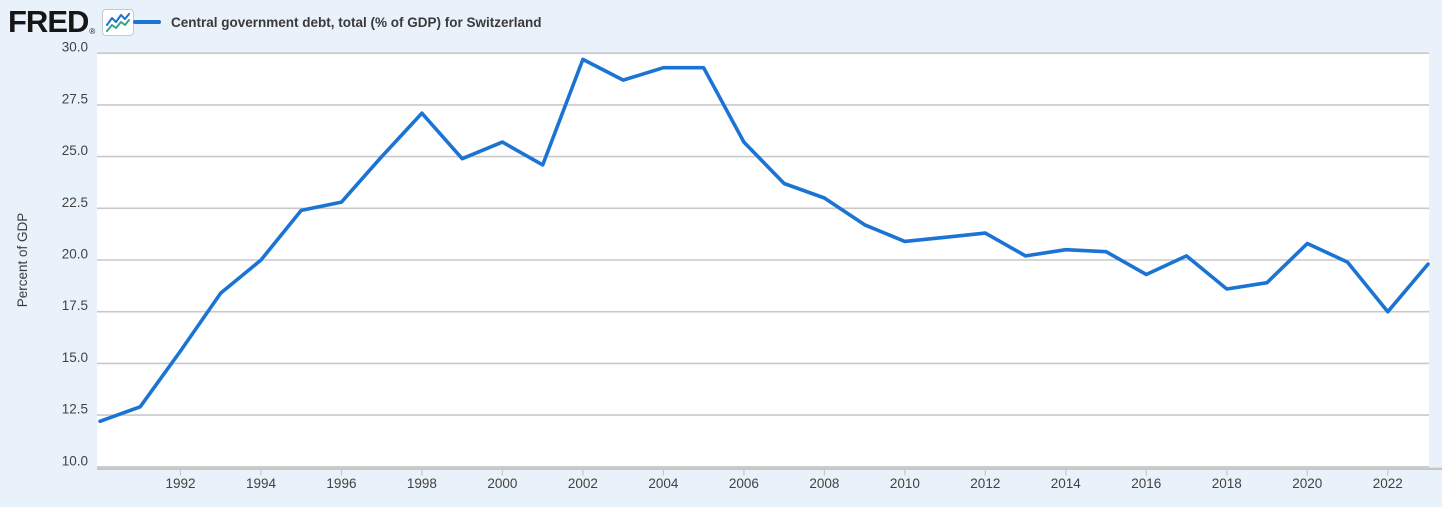 The width and height of the screenshot is (1442, 507). Describe the element at coordinates (985, 483) in the screenshot. I see `x-tick-label: 2012` at that location.